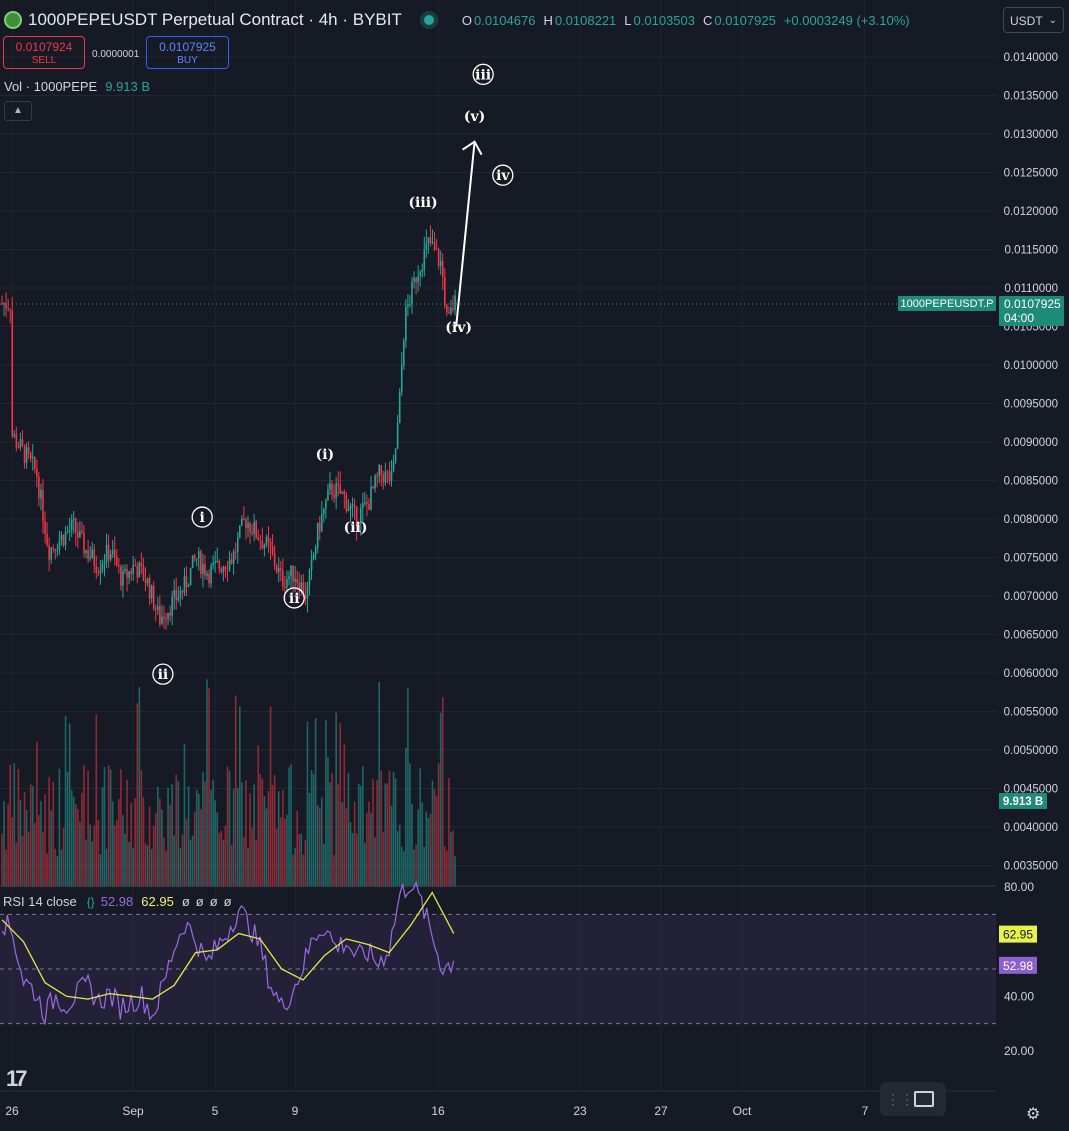  What do you see at coordinates (1031, 867) in the screenshot?
I see `price-tick-label: 0.0035000` at bounding box center [1031, 867].